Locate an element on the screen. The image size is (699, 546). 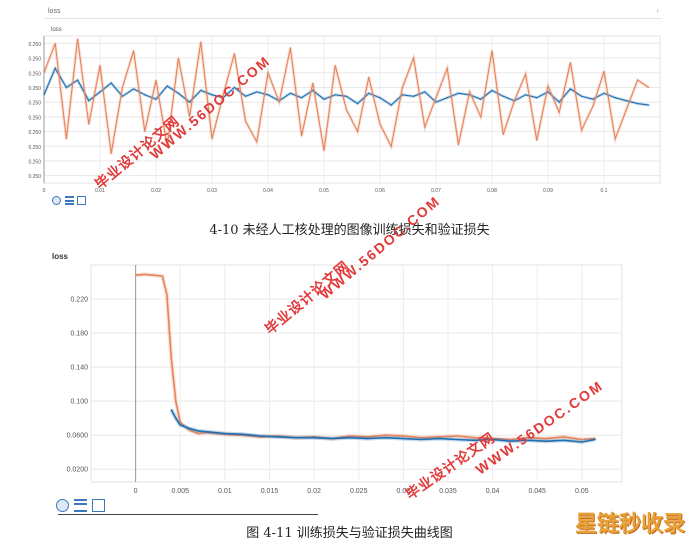
figure-caption-1: 4-10 未经人工核处理的图像训练损失和验证损失 is located at coordinates (349, 230).